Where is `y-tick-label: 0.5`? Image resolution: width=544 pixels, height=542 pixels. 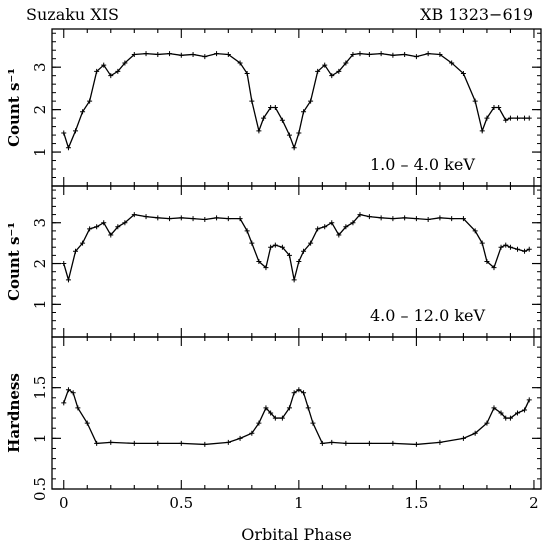 y-tick-label: 0.5 is located at coordinates (40, 489).